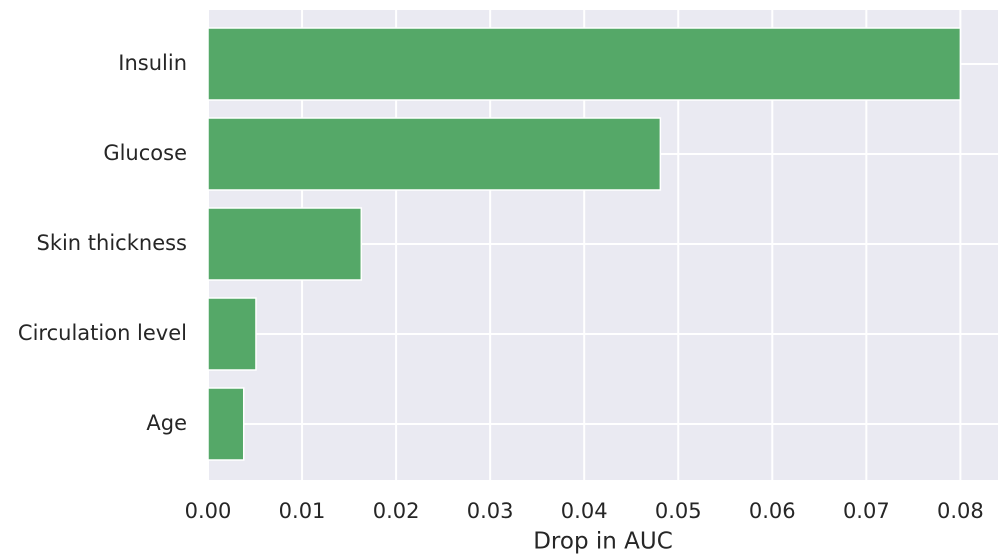 This screenshot has width=1005, height=559. I want to click on x-tick-label: 0.04, so click(584, 511).